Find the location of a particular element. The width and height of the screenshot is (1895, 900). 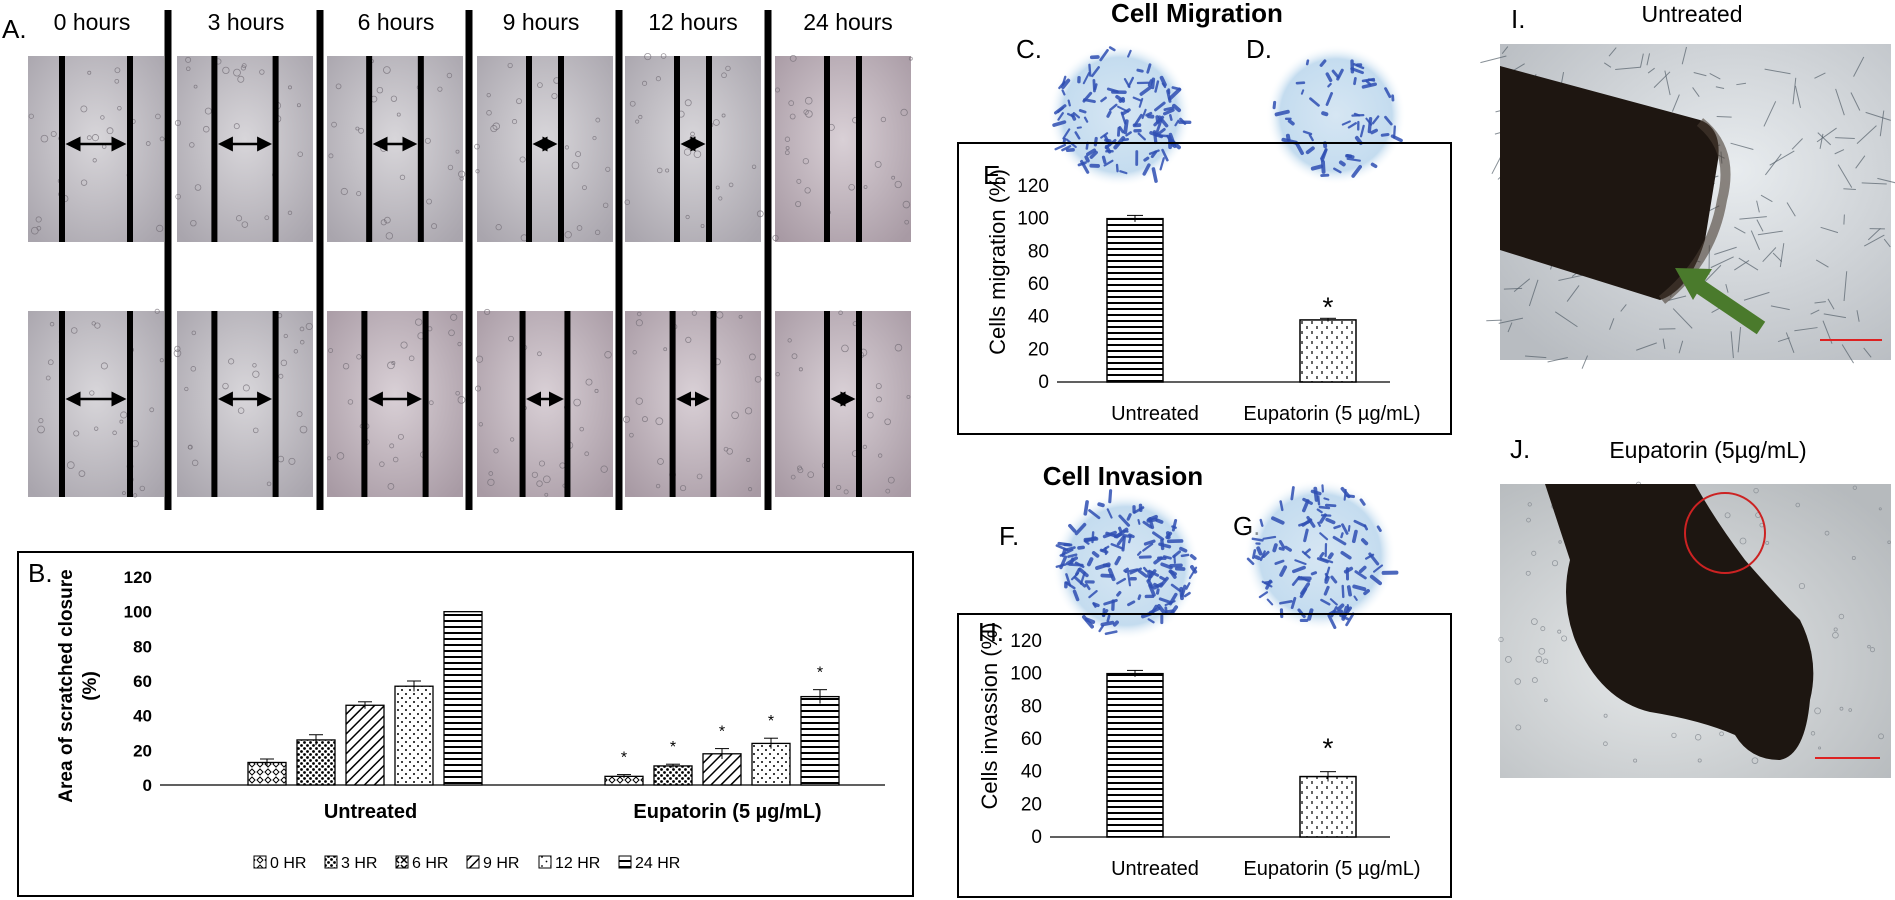

bar-untreated is located at coordinates (1135, 755).